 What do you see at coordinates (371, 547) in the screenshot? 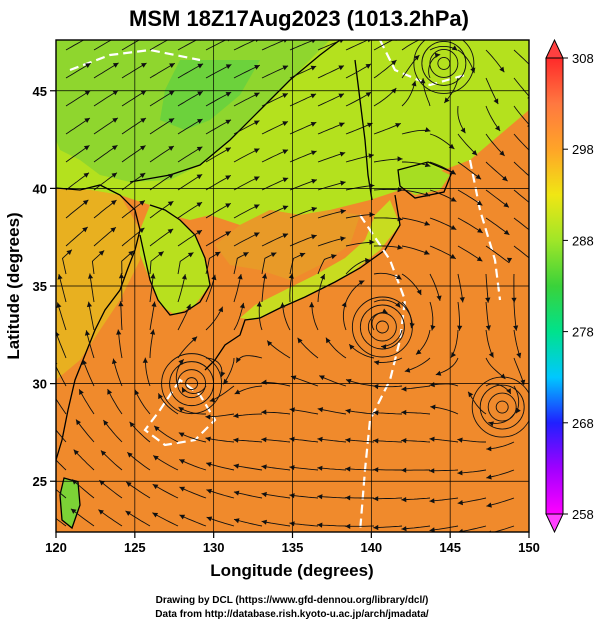
I see `x-tick-label: 140` at bounding box center [371, 547].